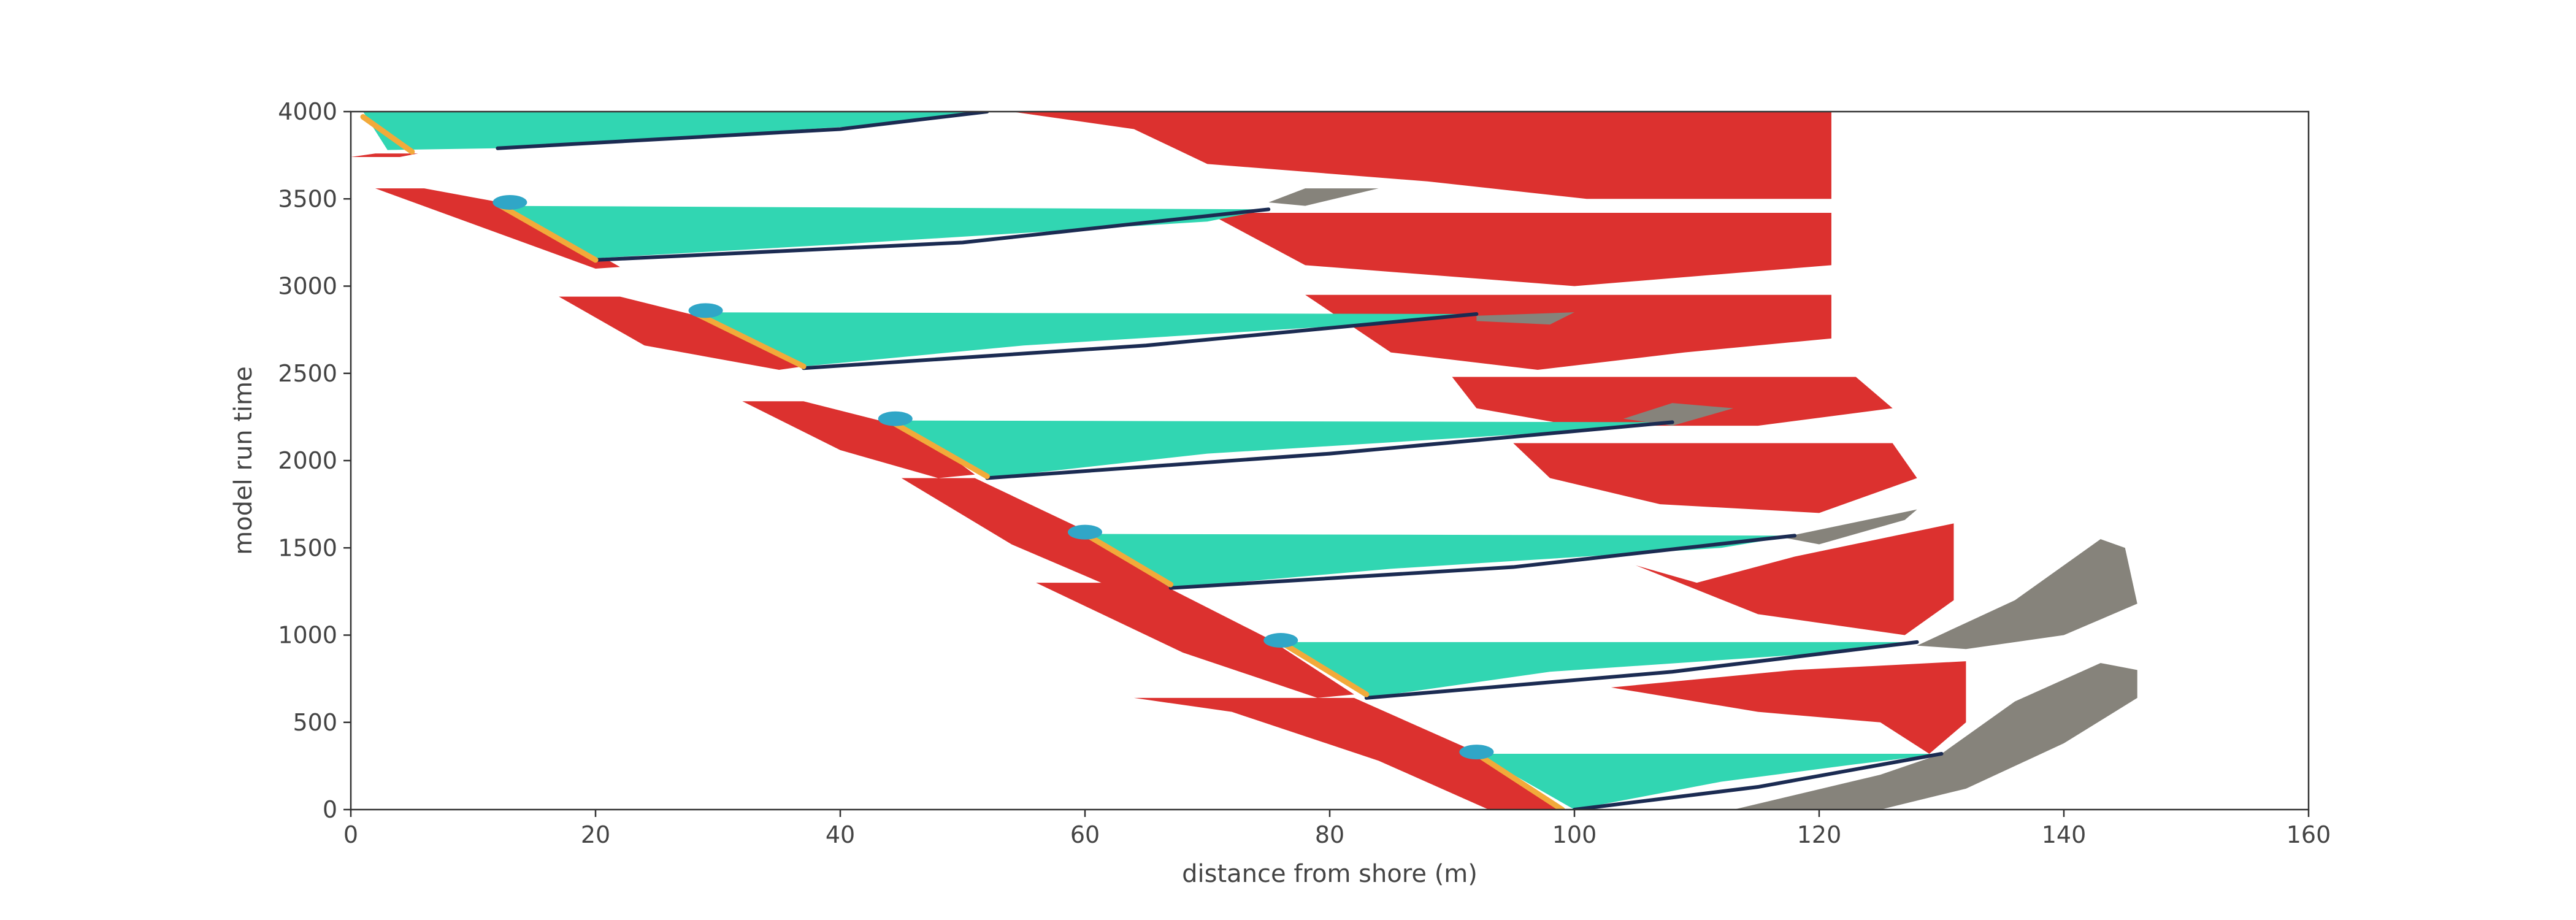 The width and height of the screenshot is (2576, 920). Describe the element at coordinates (350, 834) in the screenshot. I see `x-tick-label-0: 0` at that location.